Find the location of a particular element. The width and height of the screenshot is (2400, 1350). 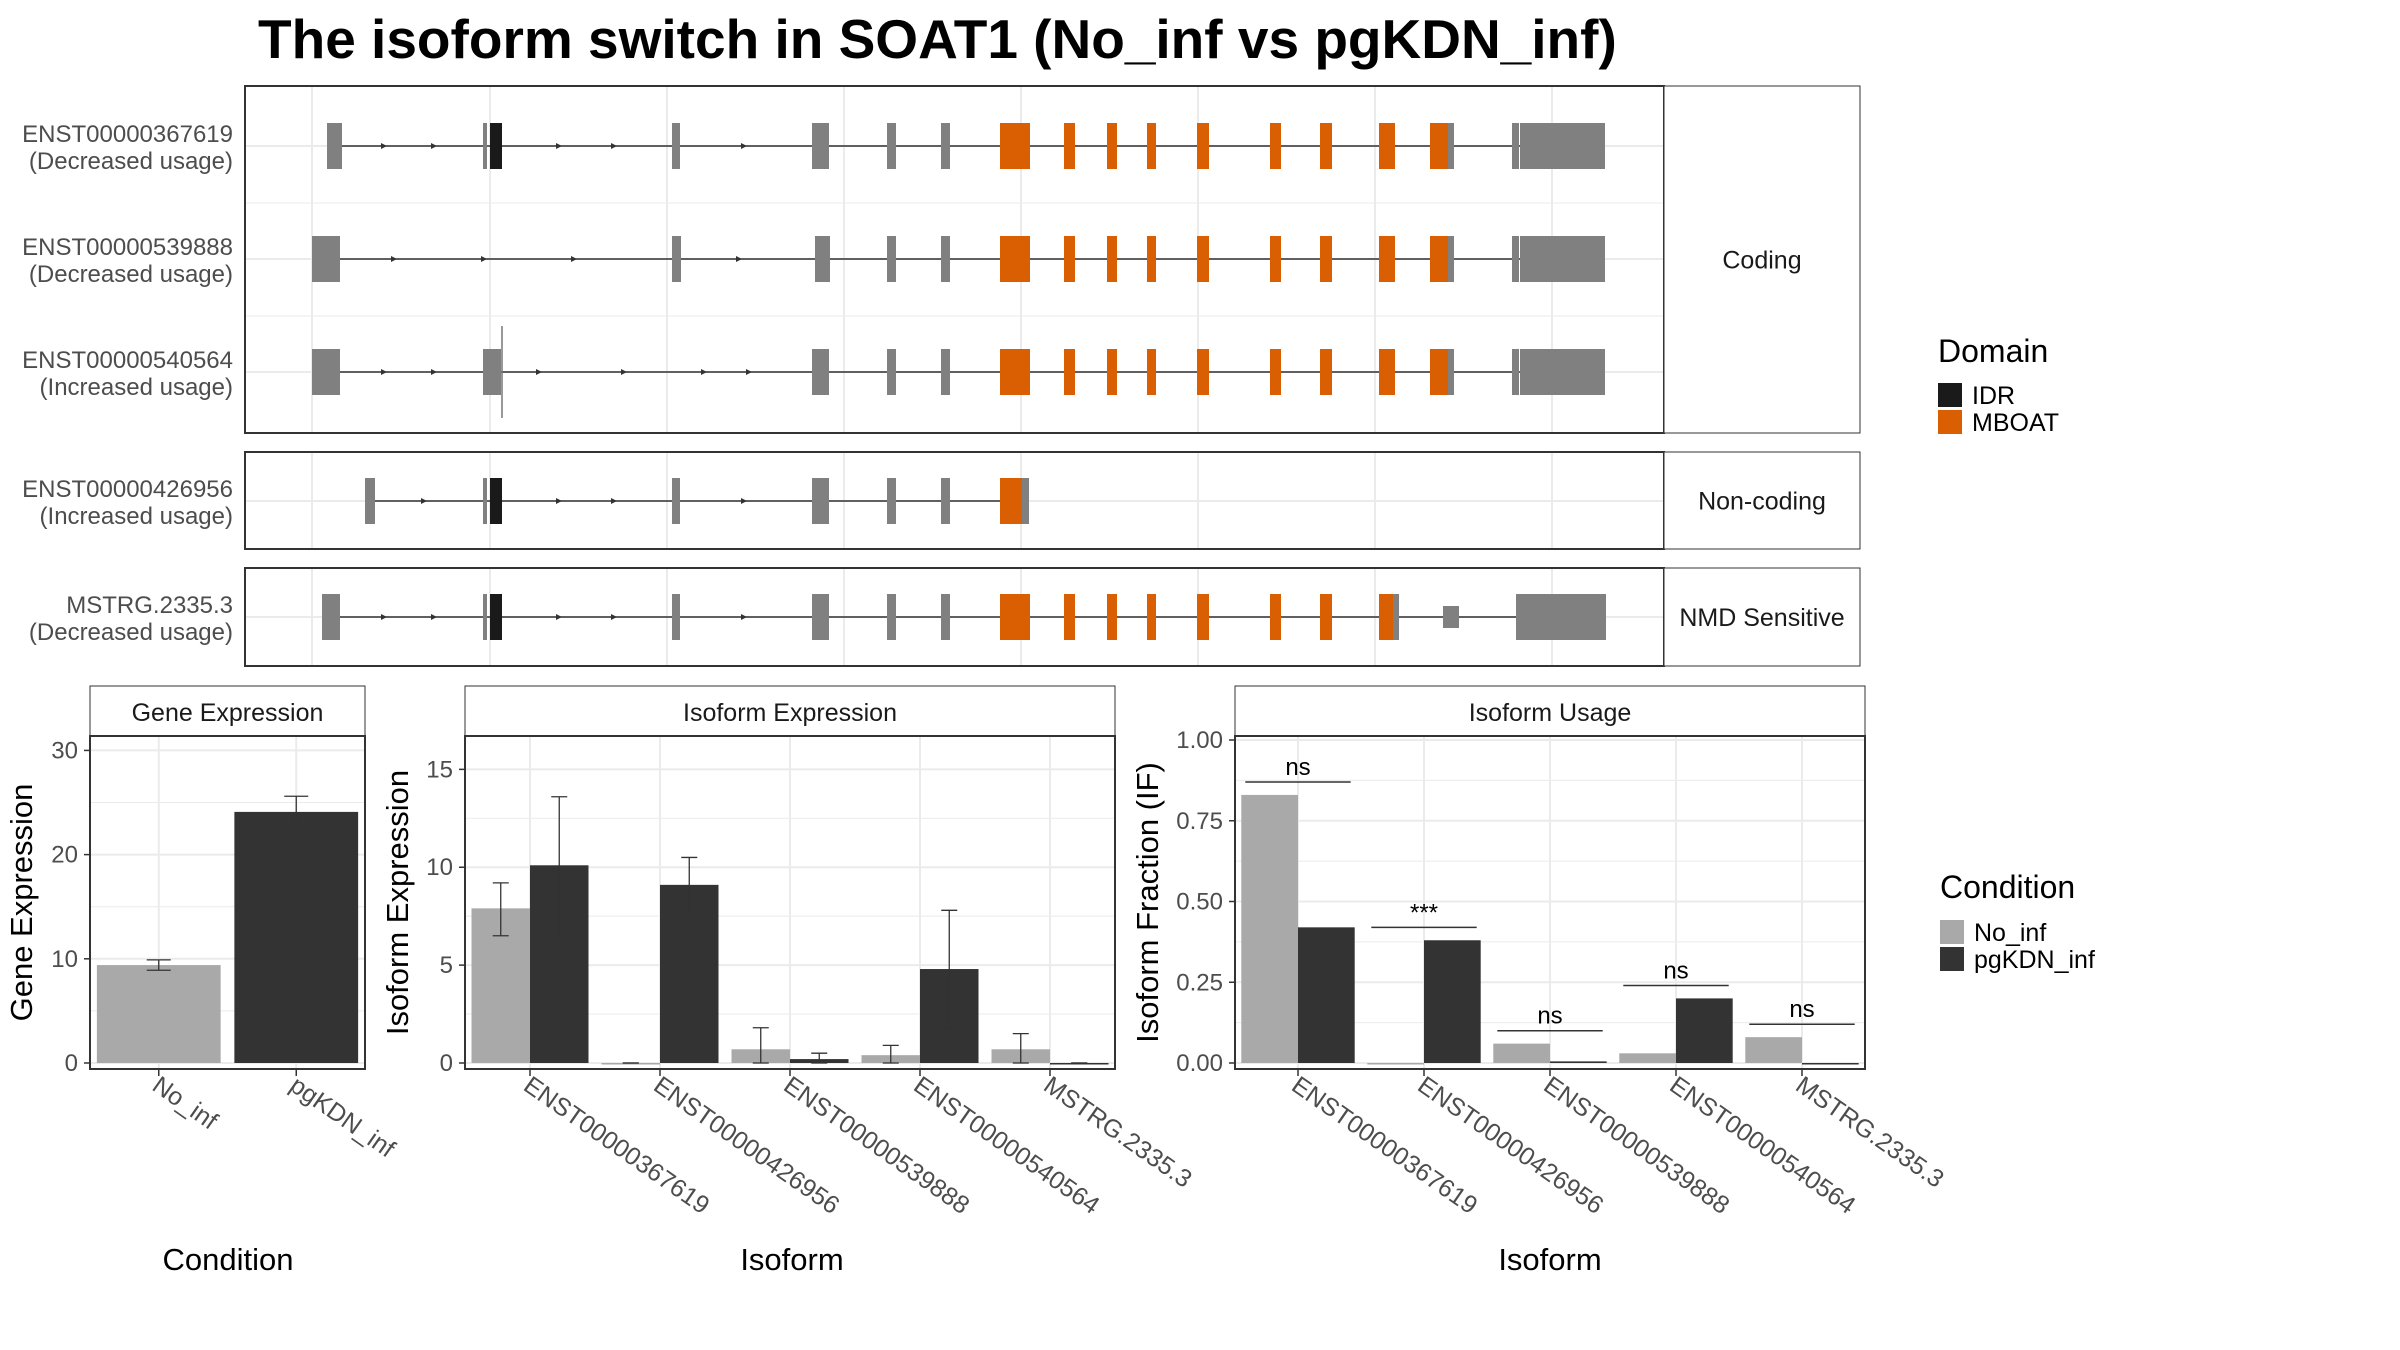

transcript-id-label: ENST00000367619 is located at coordinates (127, 134).